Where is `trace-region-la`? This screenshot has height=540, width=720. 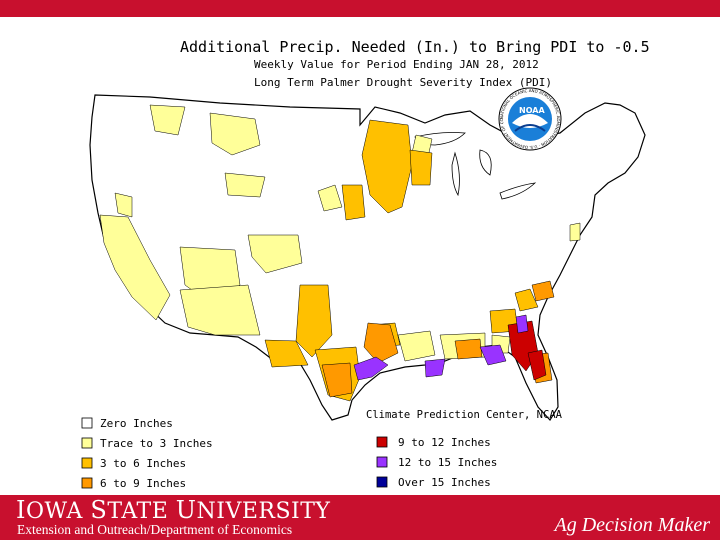 trace-region-la is located at coordinates (416, 346).